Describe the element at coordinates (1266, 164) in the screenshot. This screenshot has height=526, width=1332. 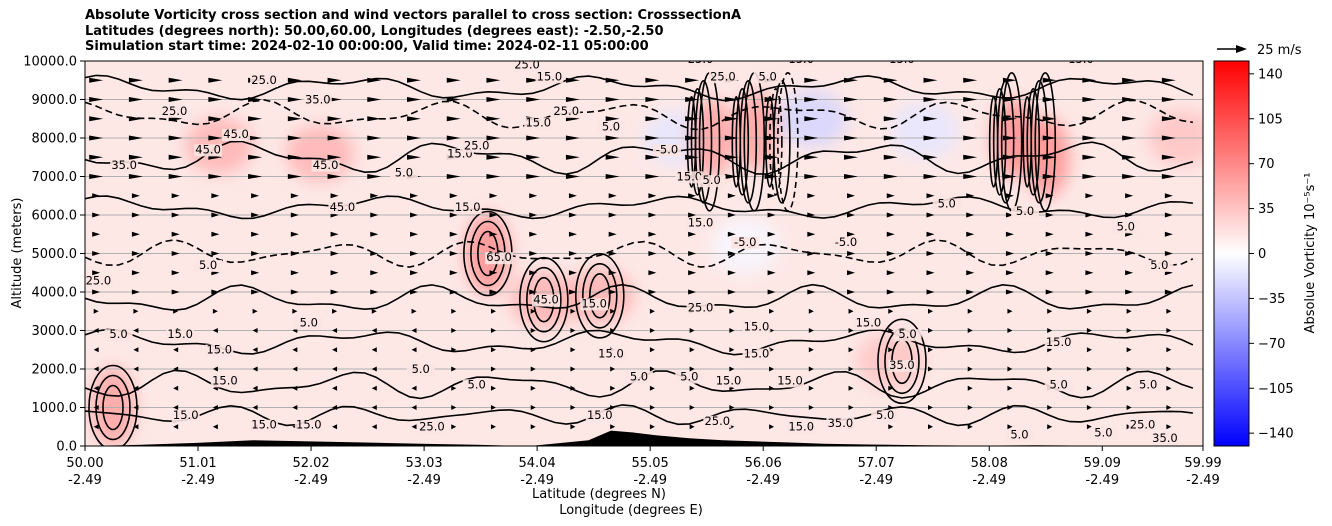
I see `colorbar-tick-label: 70` at that location.